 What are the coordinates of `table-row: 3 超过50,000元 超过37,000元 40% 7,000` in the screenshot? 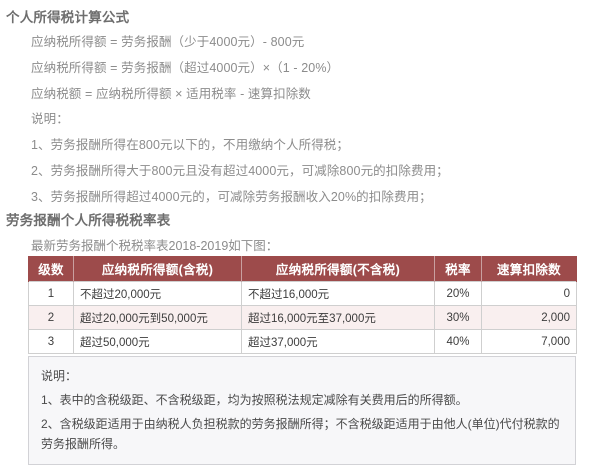 It's located at (302, 341).